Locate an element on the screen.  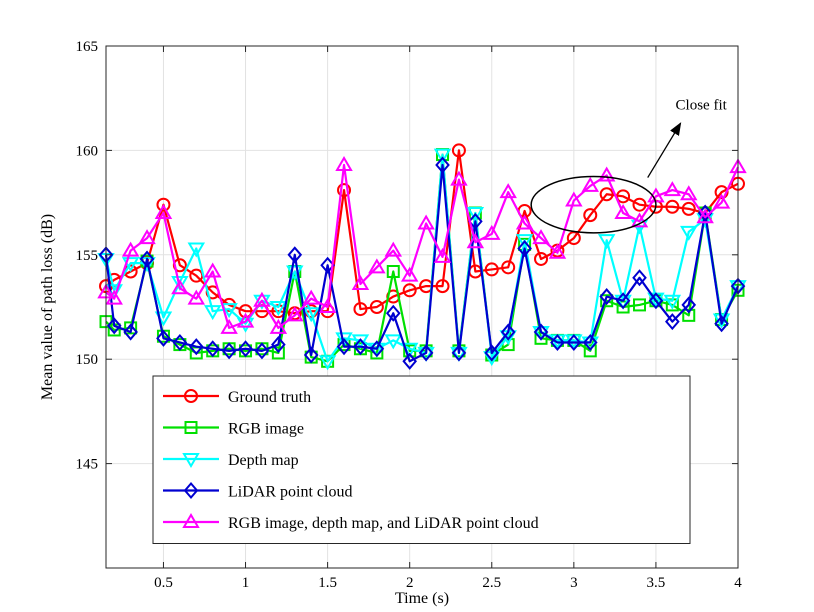
close-fit-ellipse is located at coordinates (593, 204).